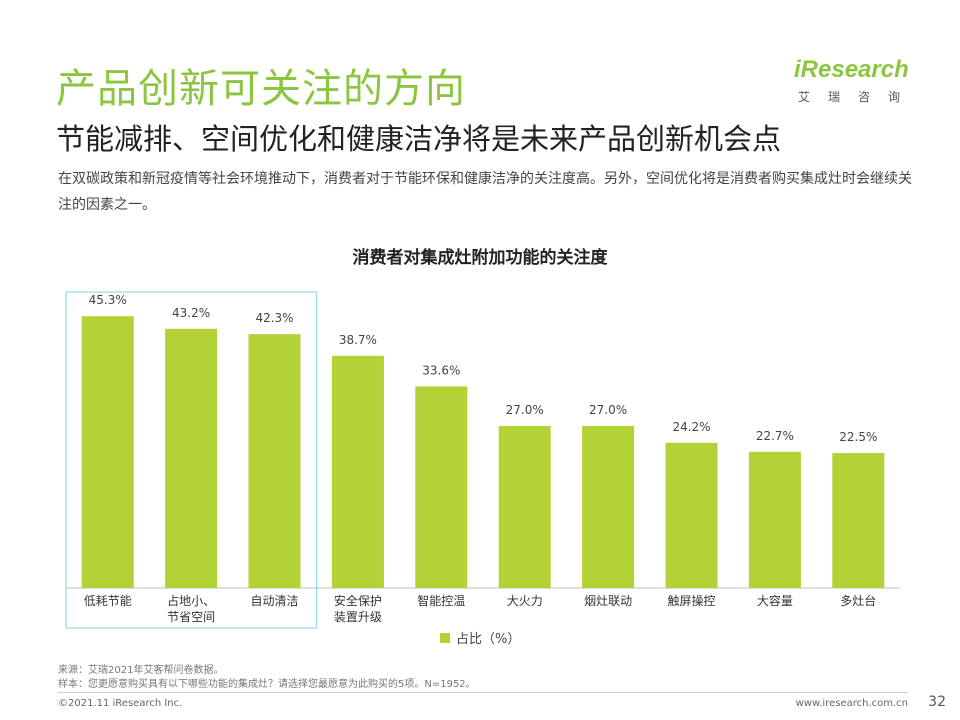 This screenshot has width=960, height=720. Describe the element at coordinates (261, 89) in the screenshot. I see `page-title: 产品创新可关注的方向` at that location.